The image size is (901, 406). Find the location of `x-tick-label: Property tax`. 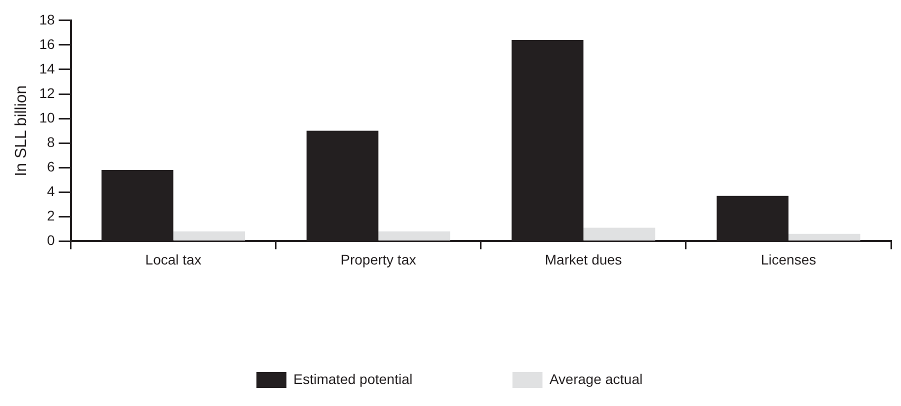

x-tick-label: Property tax is located at coordinates (378, 259).